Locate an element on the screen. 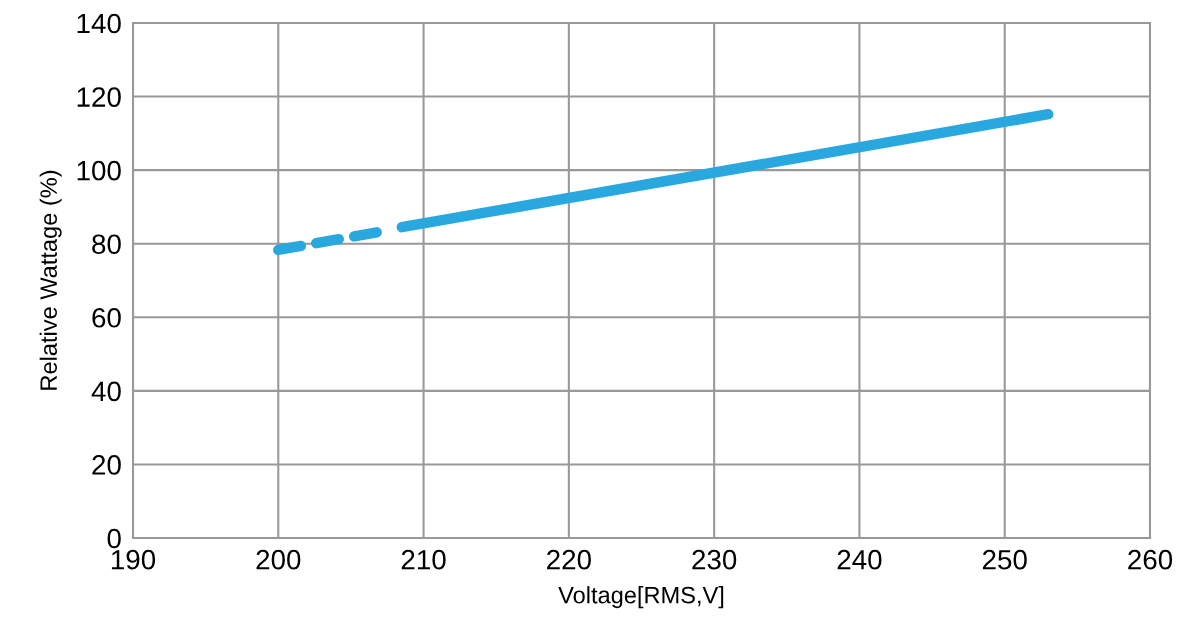 This screenshot has width=1189, height=623. y-tick-label: 140 is located at coordinates (99, 23).